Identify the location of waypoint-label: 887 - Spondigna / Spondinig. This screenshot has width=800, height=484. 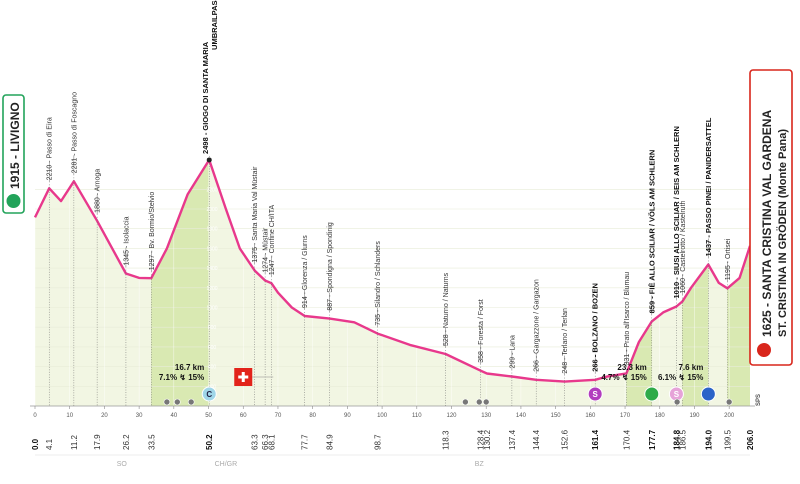
(330, 266).